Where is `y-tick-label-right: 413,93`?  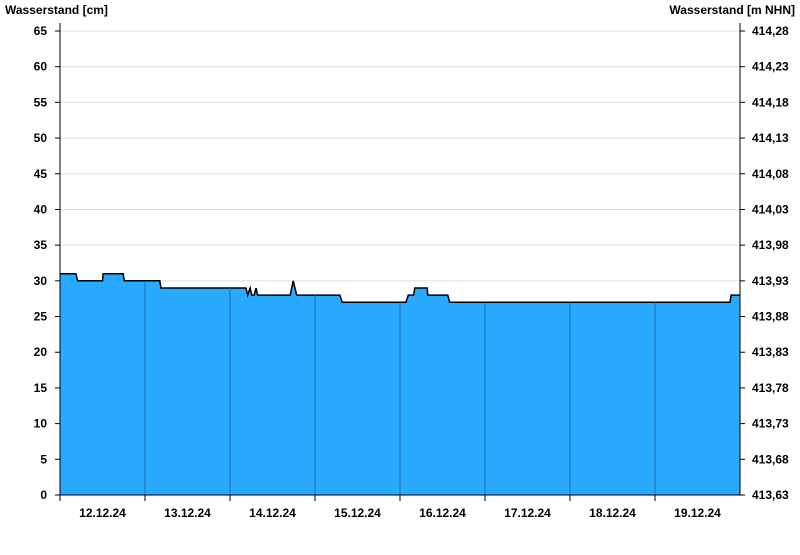
y-tick-label-right: 413,93 is located at coordinates (770, 281).